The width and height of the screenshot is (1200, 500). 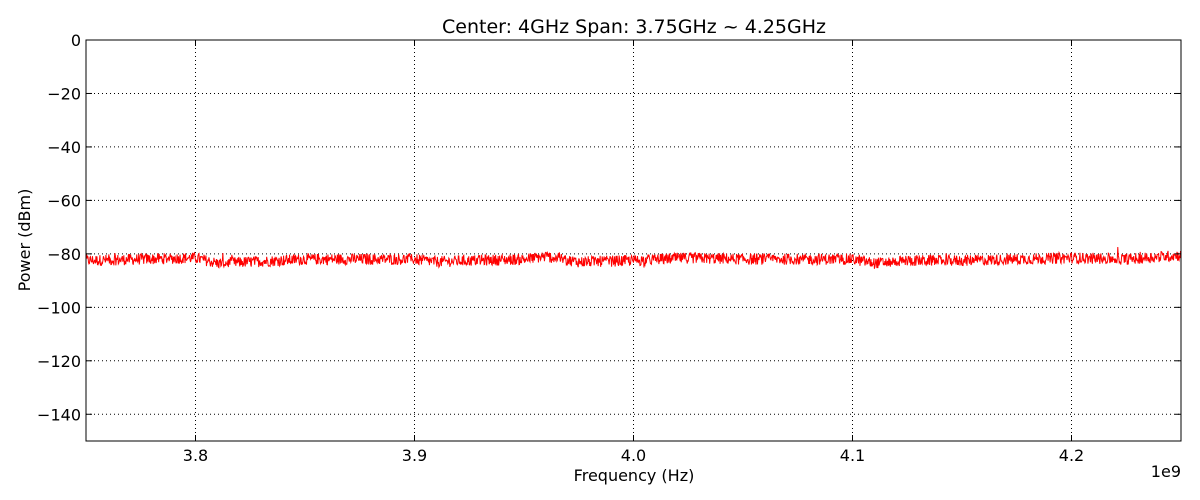 What do you see at coordinates (633, 455) in the screenshot?
I see `x-tick-label: 4.0` at bounding box center [633, 455].